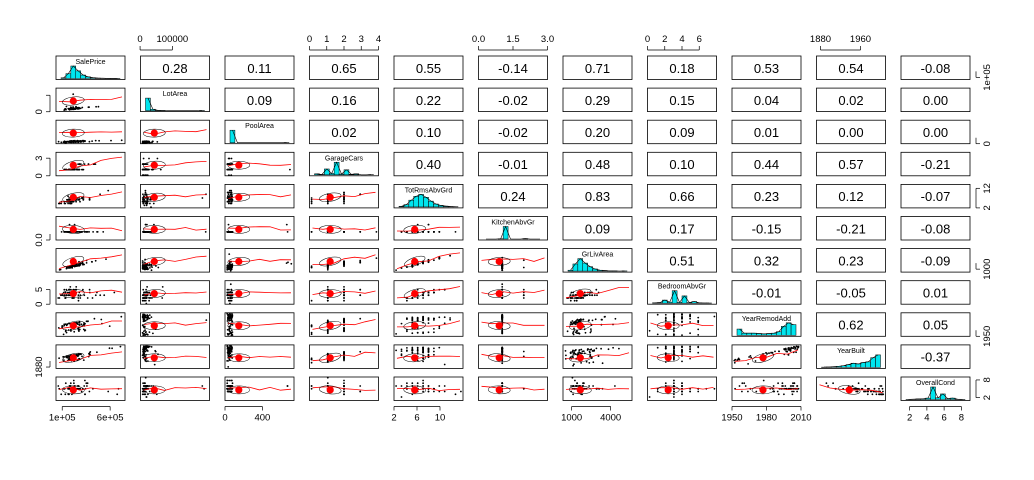  I want to click on left-axis-GarageCars: 03, so click(42, 167).